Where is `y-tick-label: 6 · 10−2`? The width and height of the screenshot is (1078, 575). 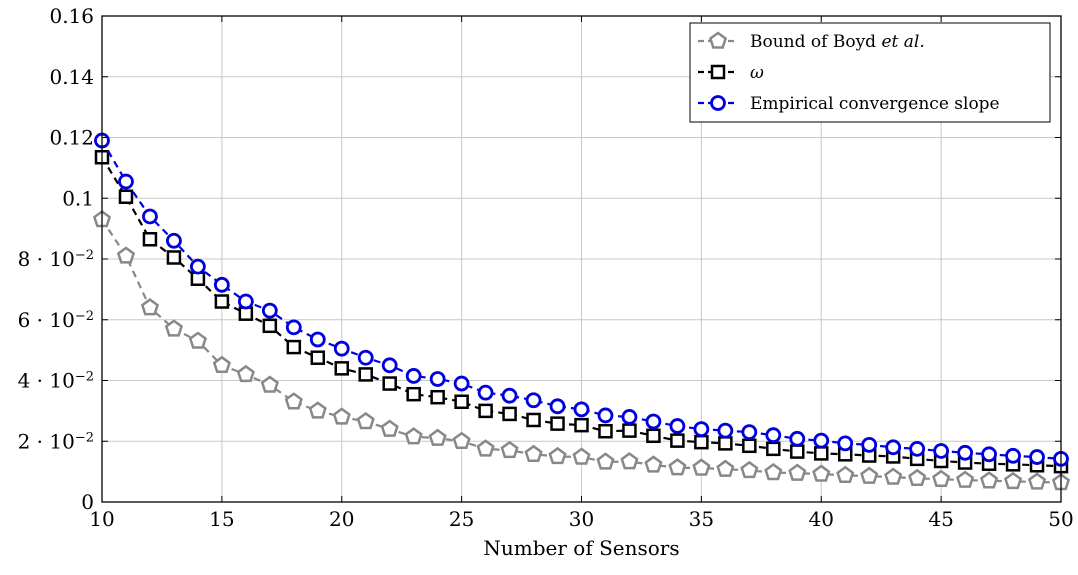 y-tick-label: 6 · 10−2 is located at coordinates (56, 320).